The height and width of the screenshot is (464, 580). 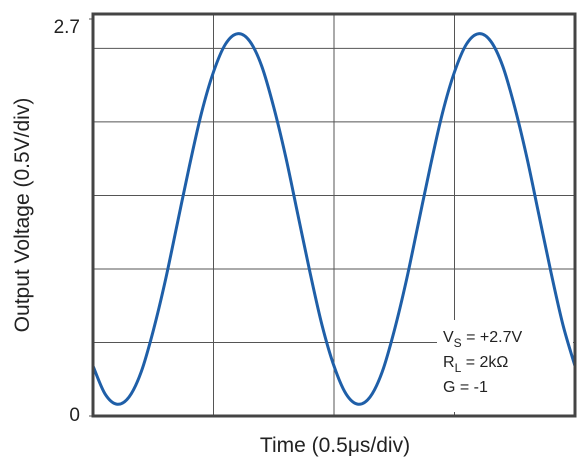 What do you see at coordinates (74, 415) in the screenshot?
I see `y-tick-label: 0` at bounding box center [74, 415].